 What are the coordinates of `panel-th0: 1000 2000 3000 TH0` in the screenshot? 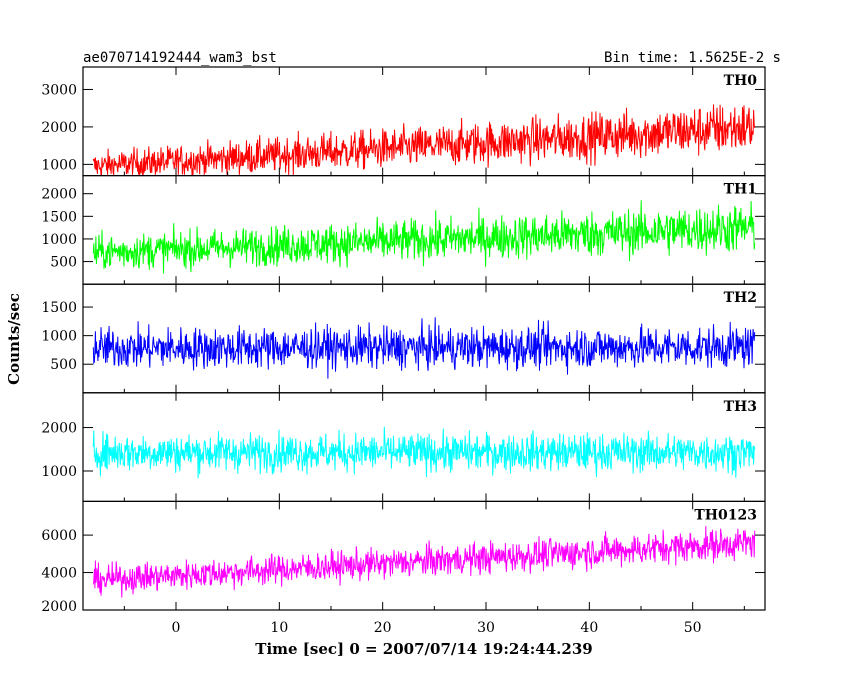 It's located at (403, 121).